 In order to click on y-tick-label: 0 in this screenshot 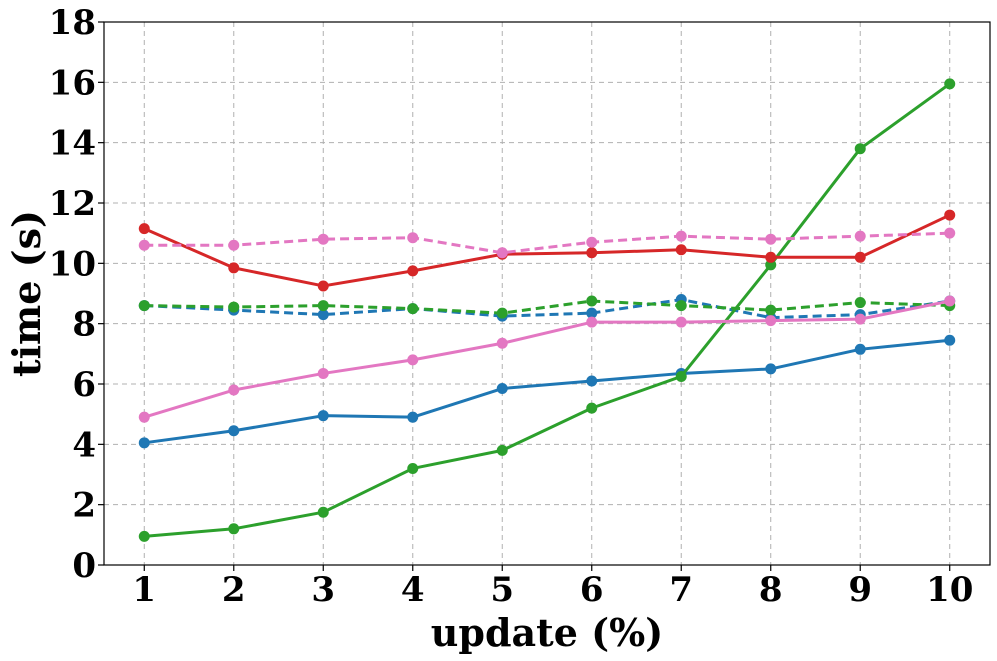, I will do `click(84, 566)`.